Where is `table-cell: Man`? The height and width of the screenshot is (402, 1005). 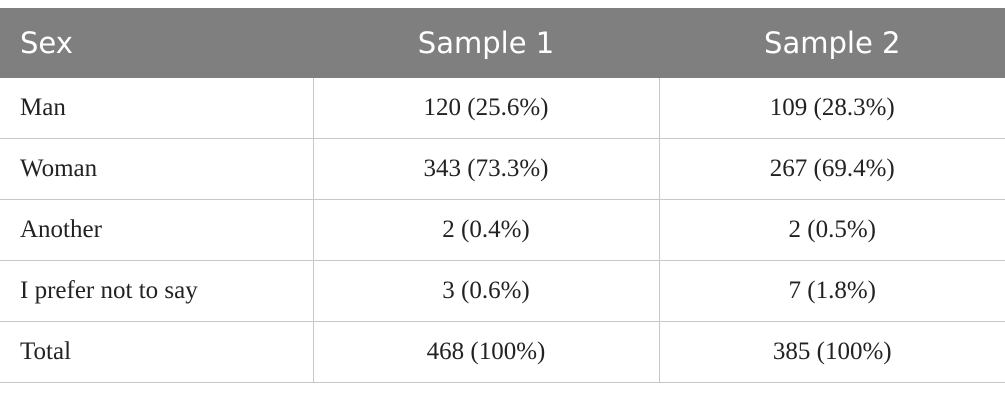
table-cell: Man is located at coordinates (157, 108).